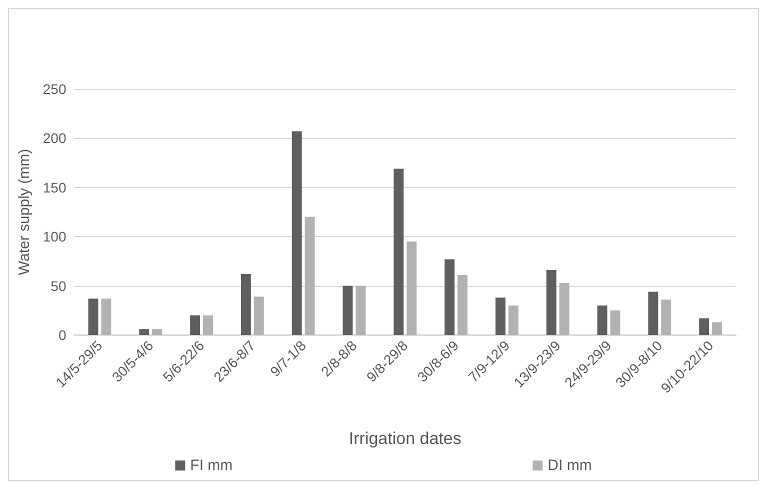  I want to click on y-tick-label: 100, so click(54, 236).